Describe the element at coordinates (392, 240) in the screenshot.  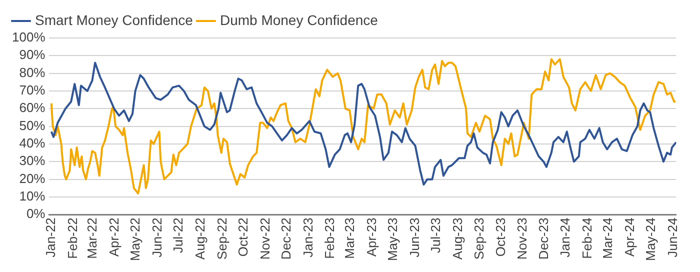
I see `x-tick-label: May-23` at that location.